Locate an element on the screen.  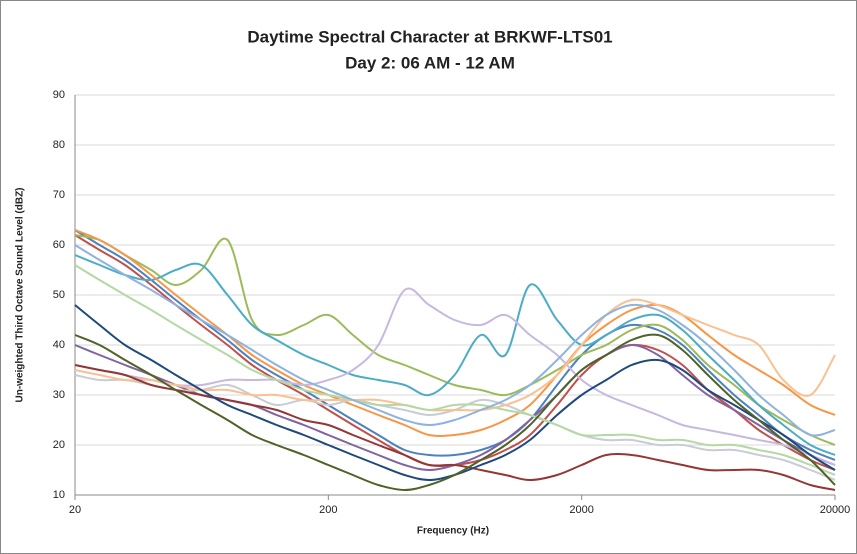
y-tick-label: 90 is located at coordinates (59, 95).